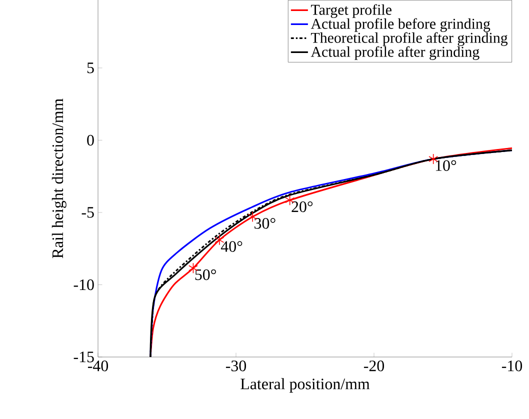 This screenshot has width=529, height=419. I want to click on x-tick-label: -30, so click(236, 366).